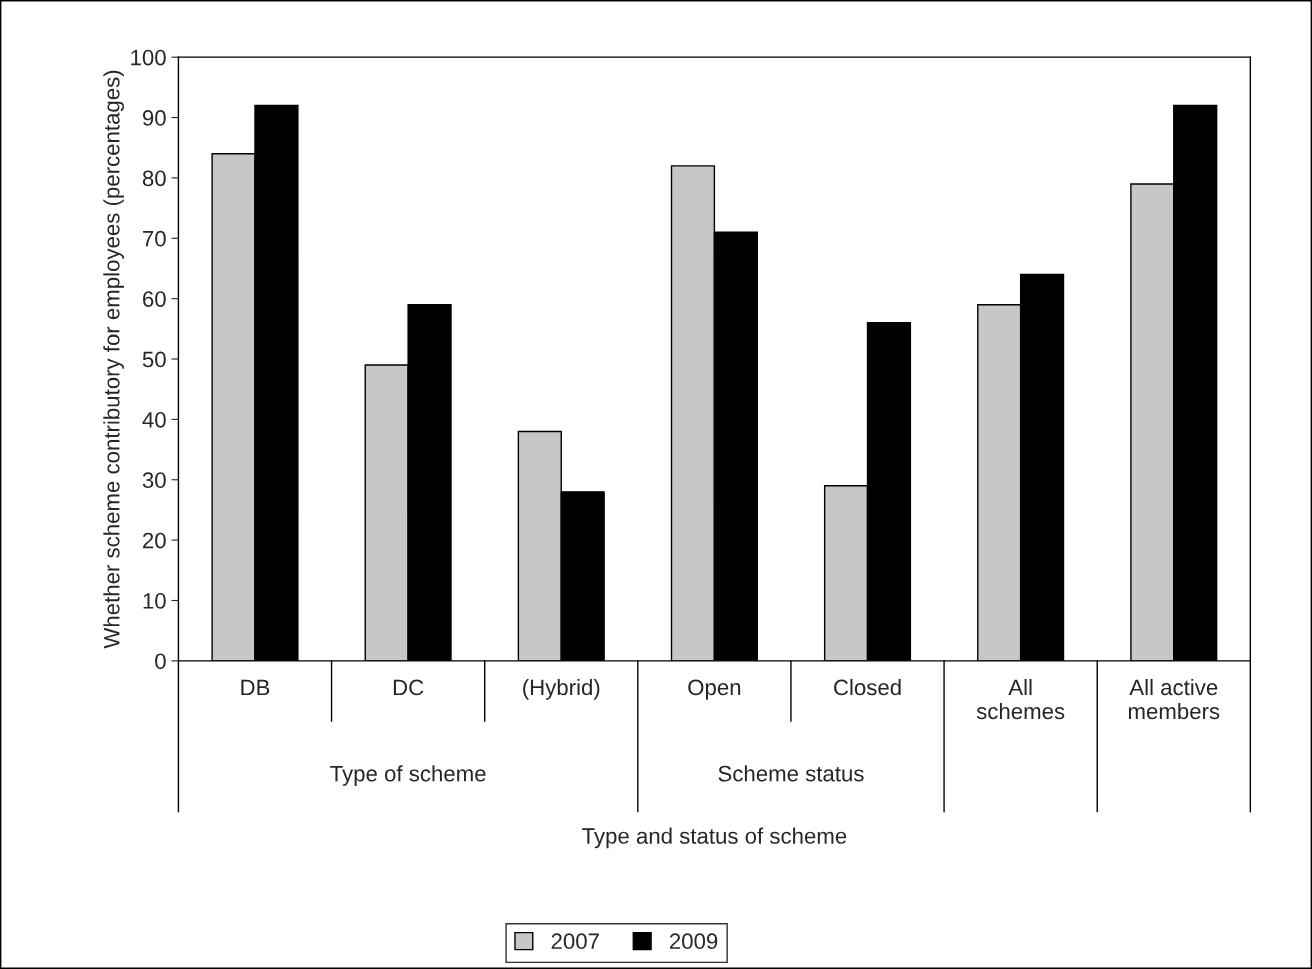 This screenshot has width=1312, height=969. Describe the element at coordinates (154, 601) in the screenshot. I see `y-tick-label: 10` at that location.